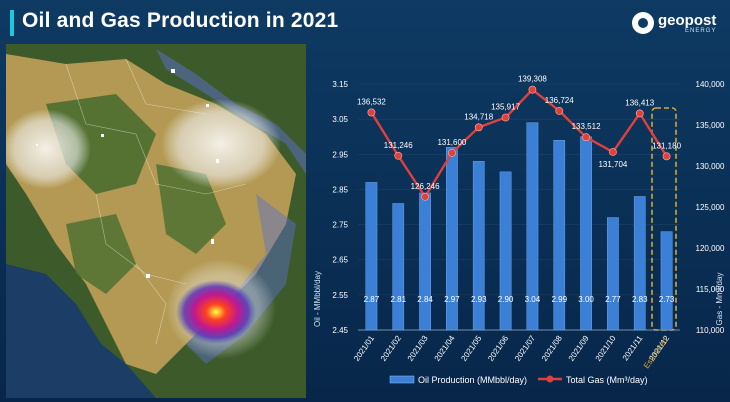  Describe the element at coordinates (710, 289) in the screenshot. I see `y2-tick-label: 115,000` at that location.